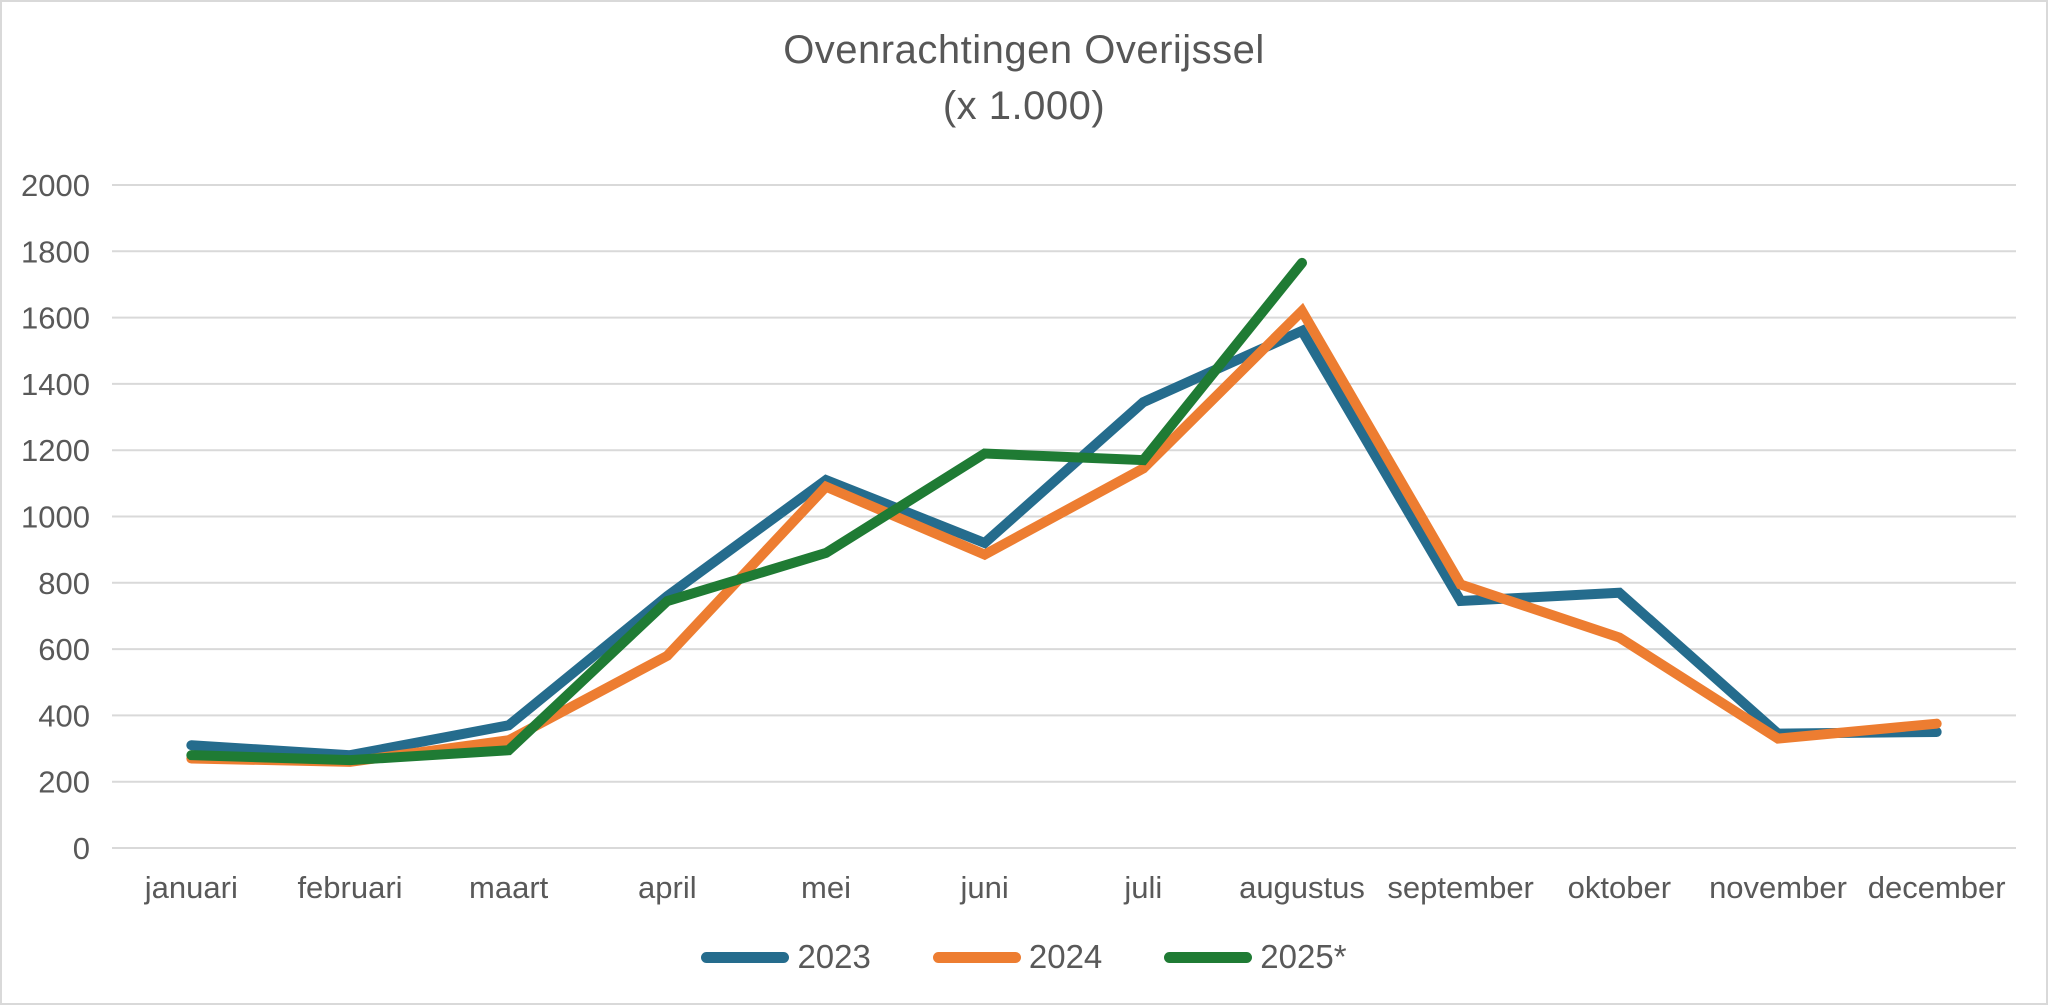 The height and width of the screenshot is (1005, 2048). I want to click on x-axis-label: april, so click(667, 887).